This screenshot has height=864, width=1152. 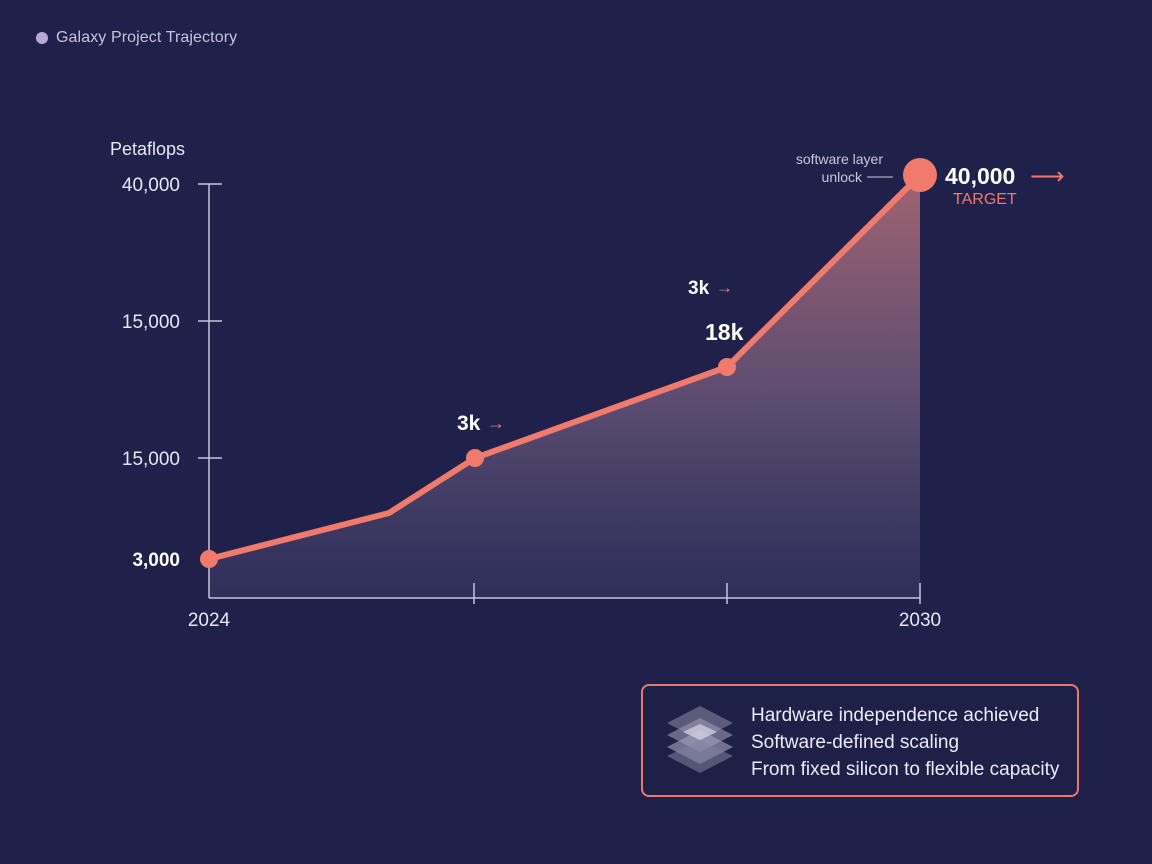 I want to click on legend-line: Software-defined scaling, so click(x=855, y=742).